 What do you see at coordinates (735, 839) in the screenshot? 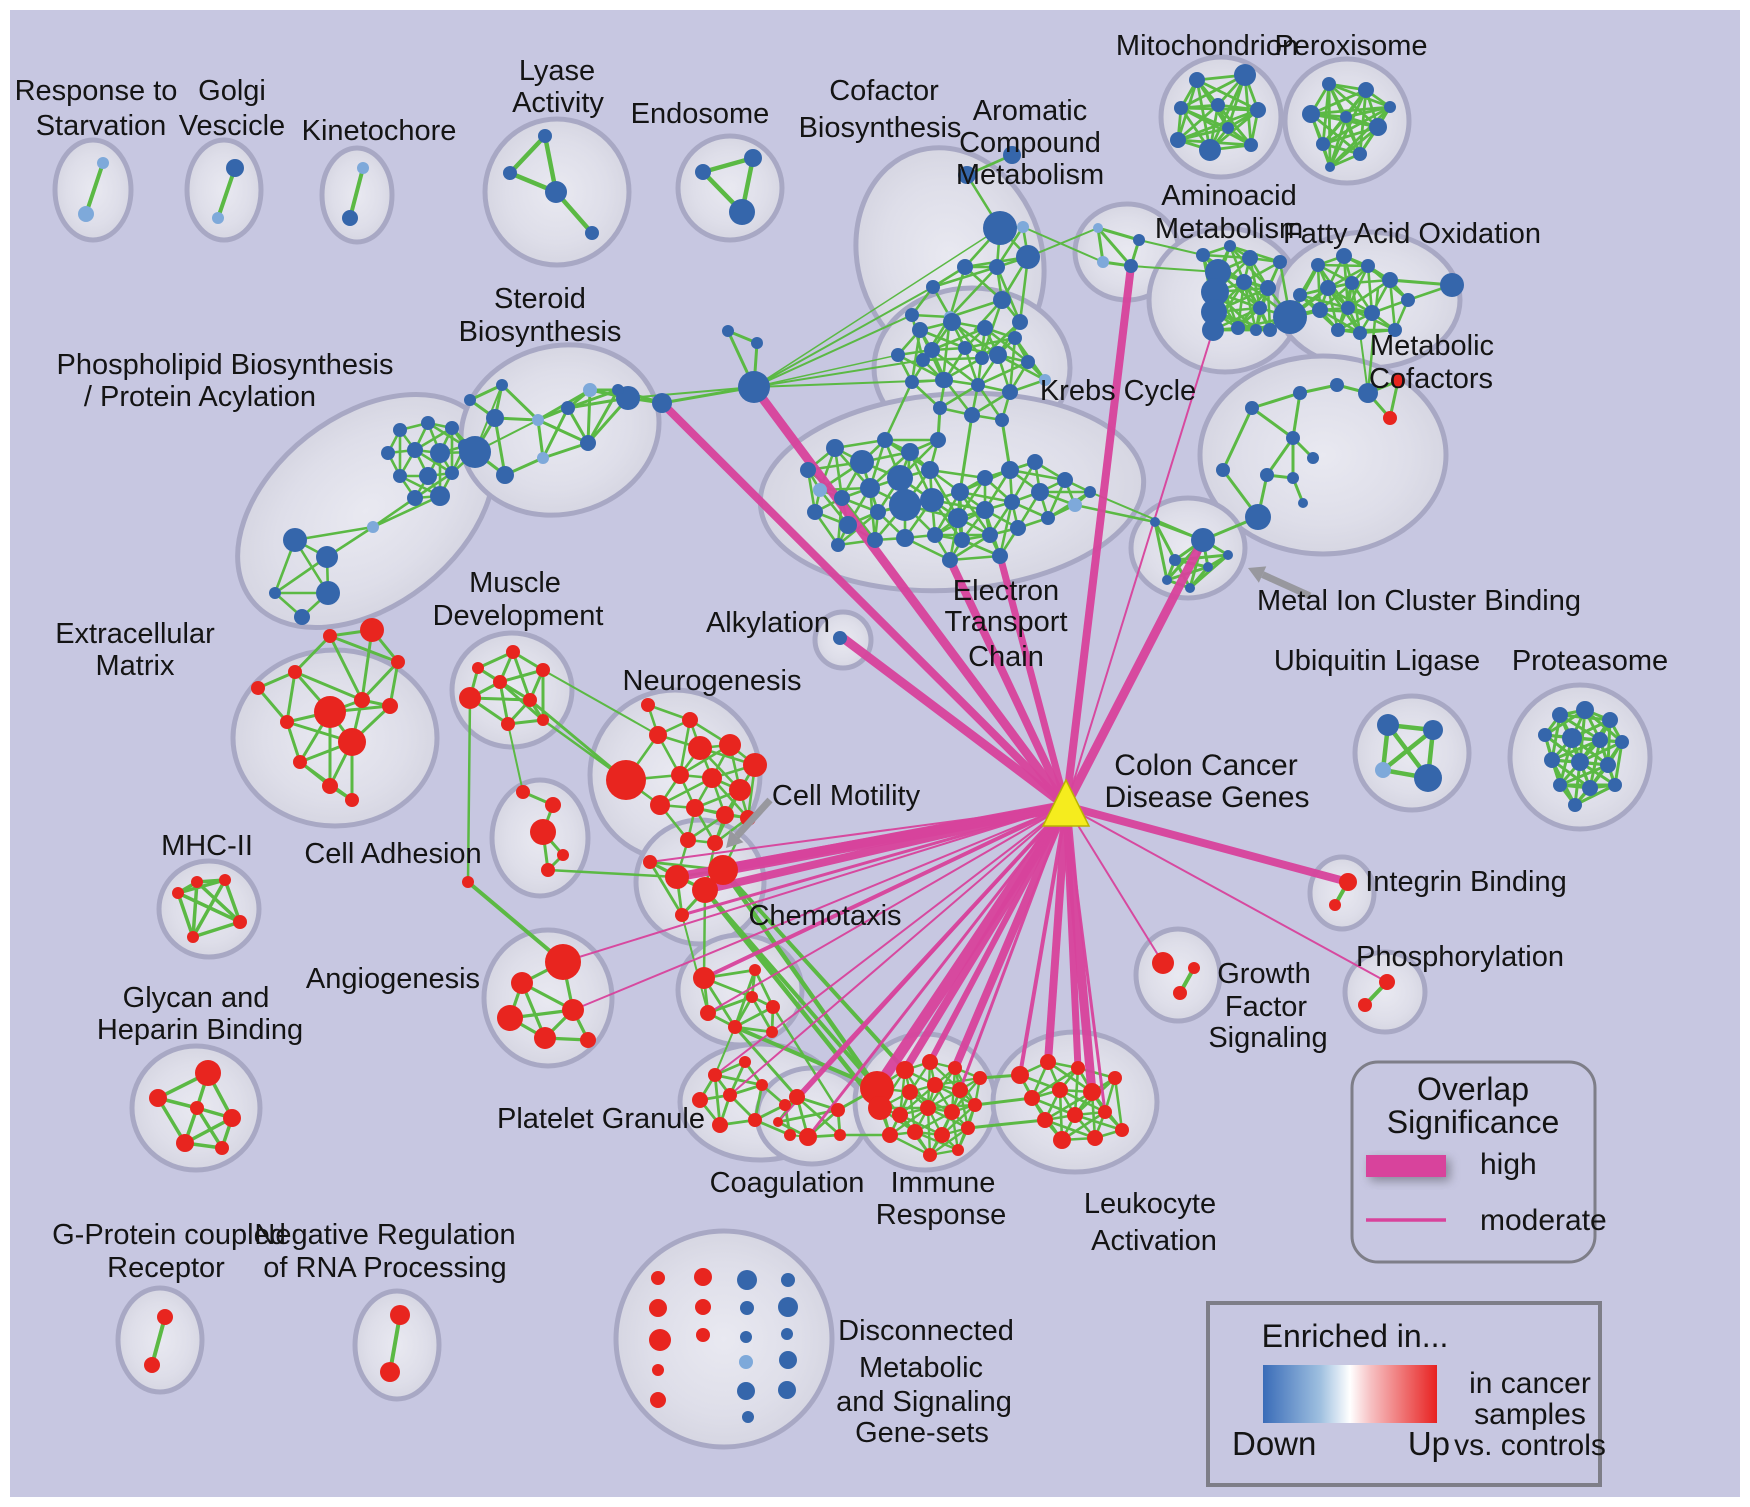
I see `cell-motility-arrow-head` at bounding box center [735, 839].